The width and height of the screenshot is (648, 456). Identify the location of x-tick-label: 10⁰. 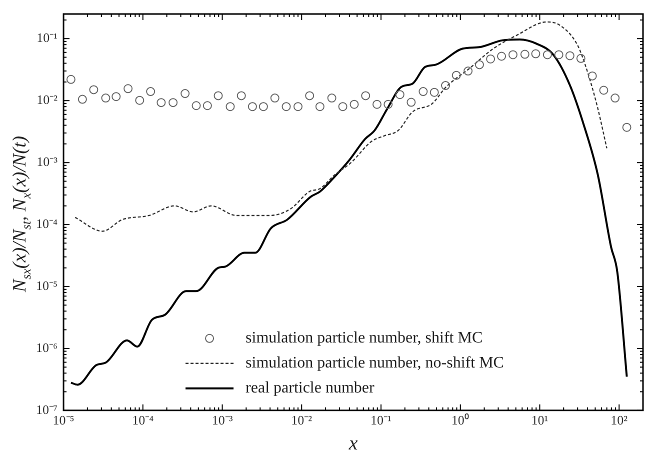
(460, 420).